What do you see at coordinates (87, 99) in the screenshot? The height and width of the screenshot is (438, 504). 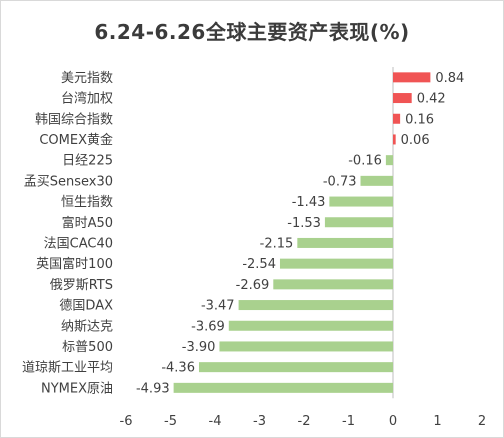 I see `category-label: 台湾加权` at bounding box center [87, 99].